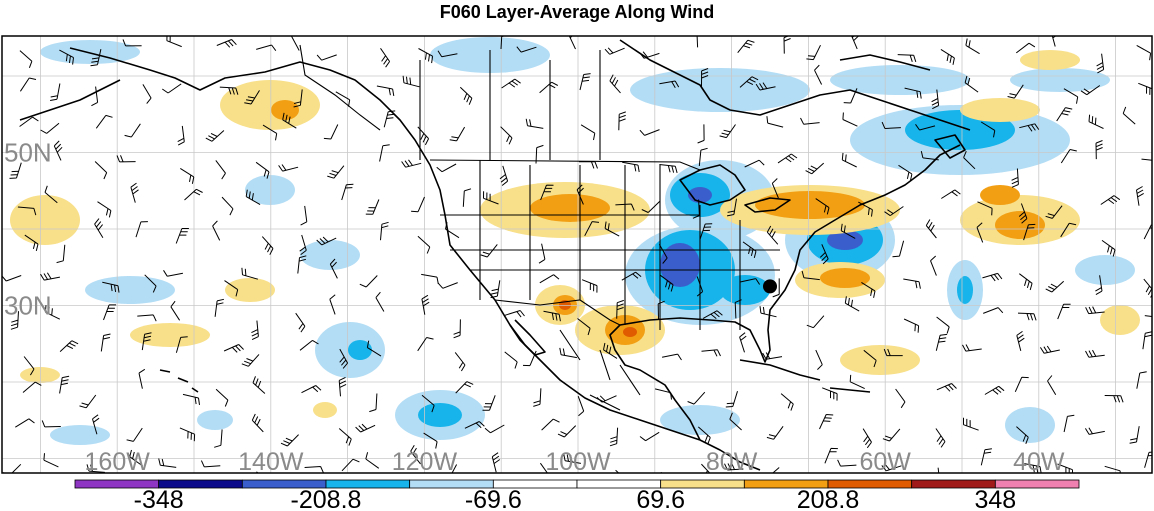  I want to click on lon-label: 40W, so click(1039, 462).